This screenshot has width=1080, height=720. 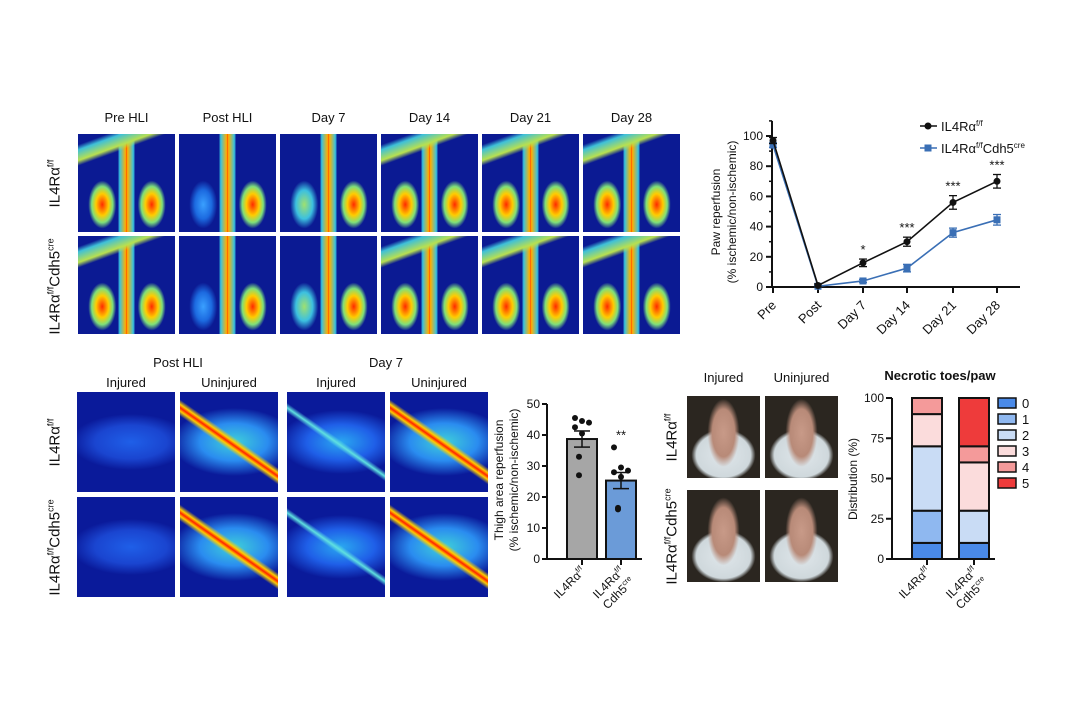 What do you see at coordinates (939, 318) in the screenshot?
I see `x-tick-label: Day 21` at bounding box center [939, 318].